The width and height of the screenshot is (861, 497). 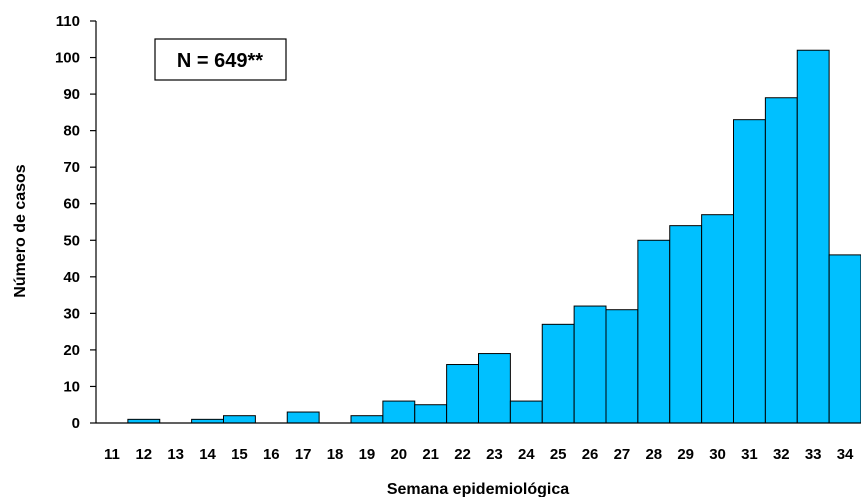 What do you see at coordinates (71, 131) in the screenshot?
I see `y-tick-label: 80` at bounding box center [71, 131].